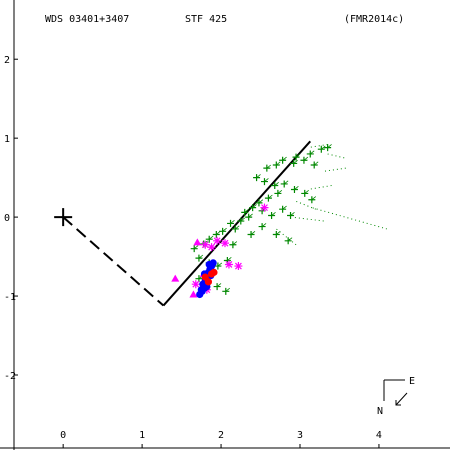 This screenshot has width=450, height=450. Describe the element at coordinates (63, 435) in the screenshot. I see `x-tick-label: 0` at that location.